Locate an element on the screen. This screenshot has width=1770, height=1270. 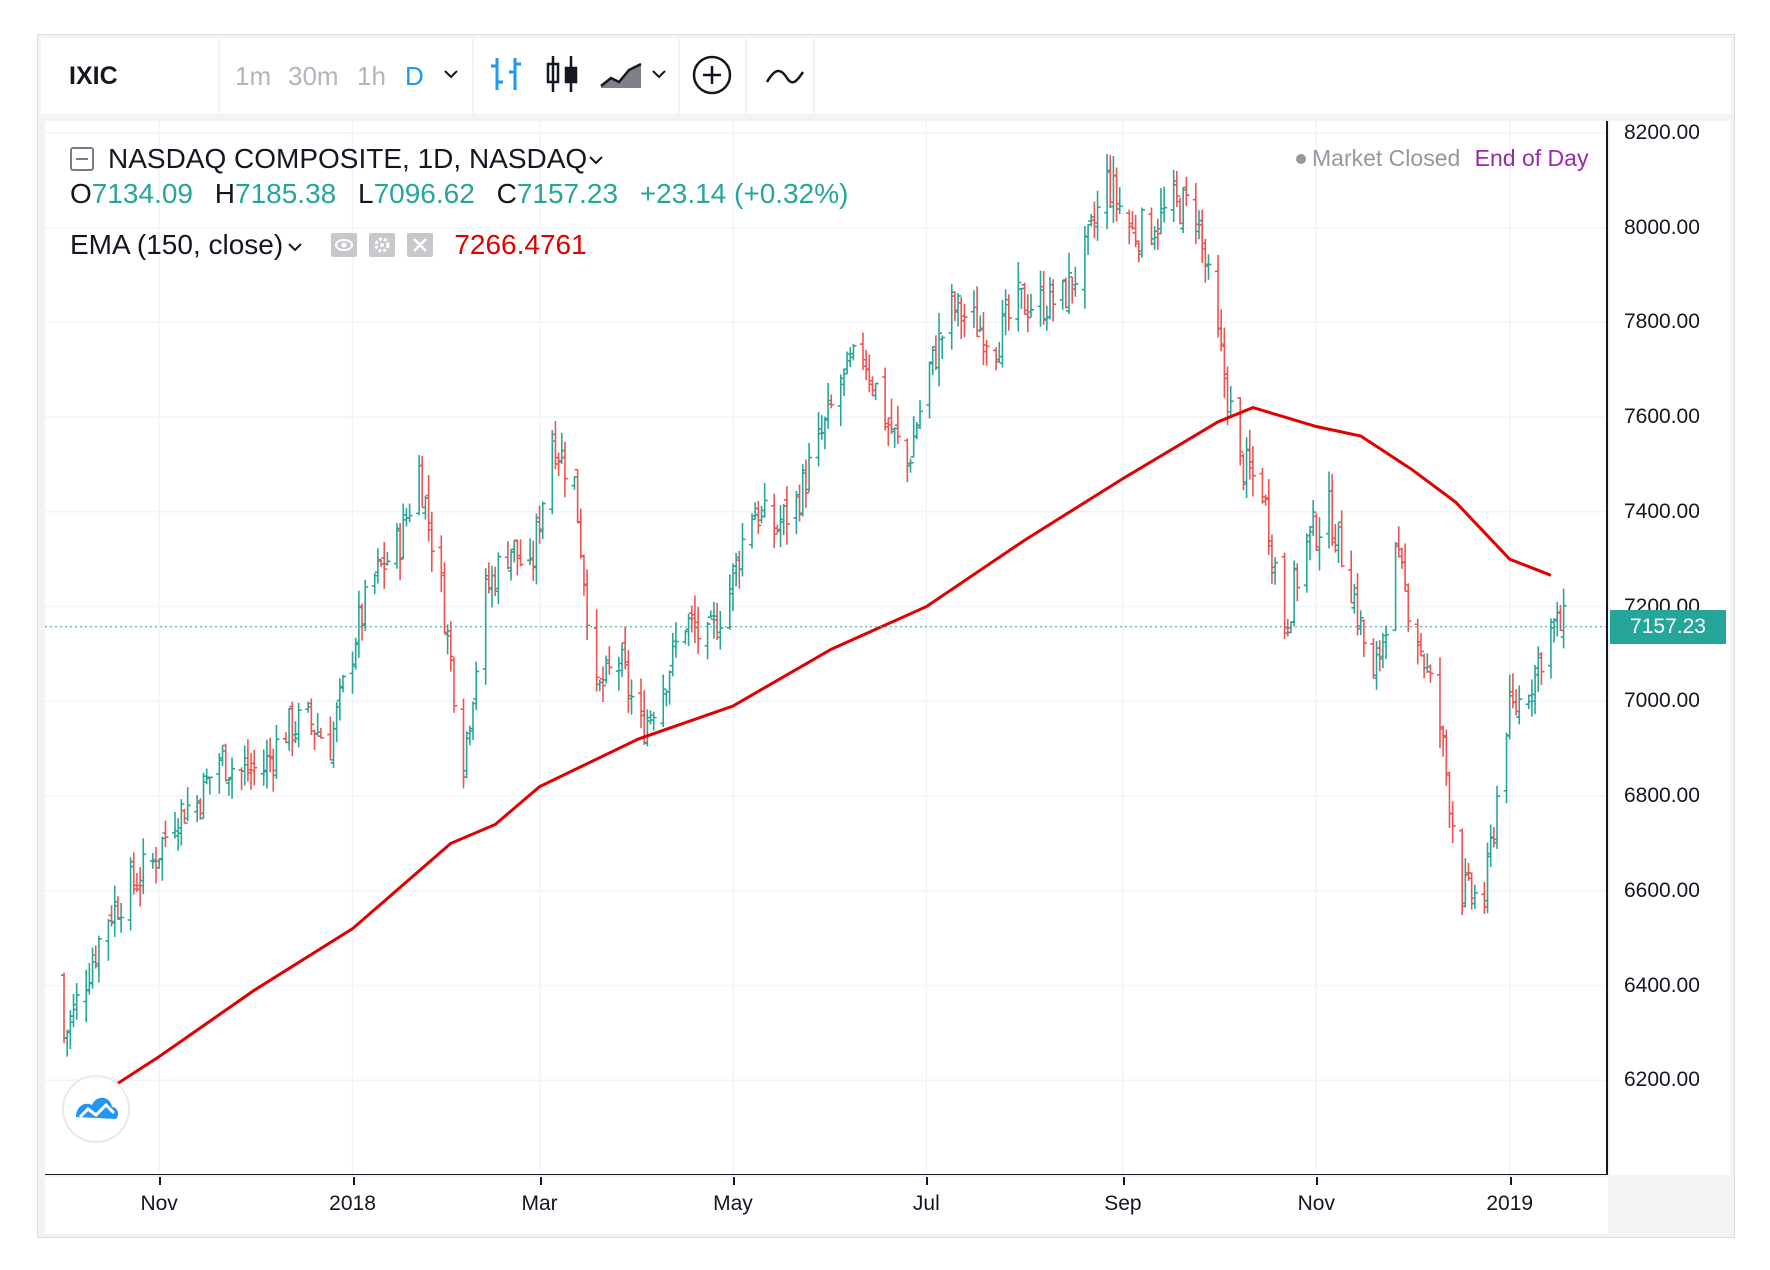
y-tick-label: 8000.00 is located at coordinates (1662, 227).